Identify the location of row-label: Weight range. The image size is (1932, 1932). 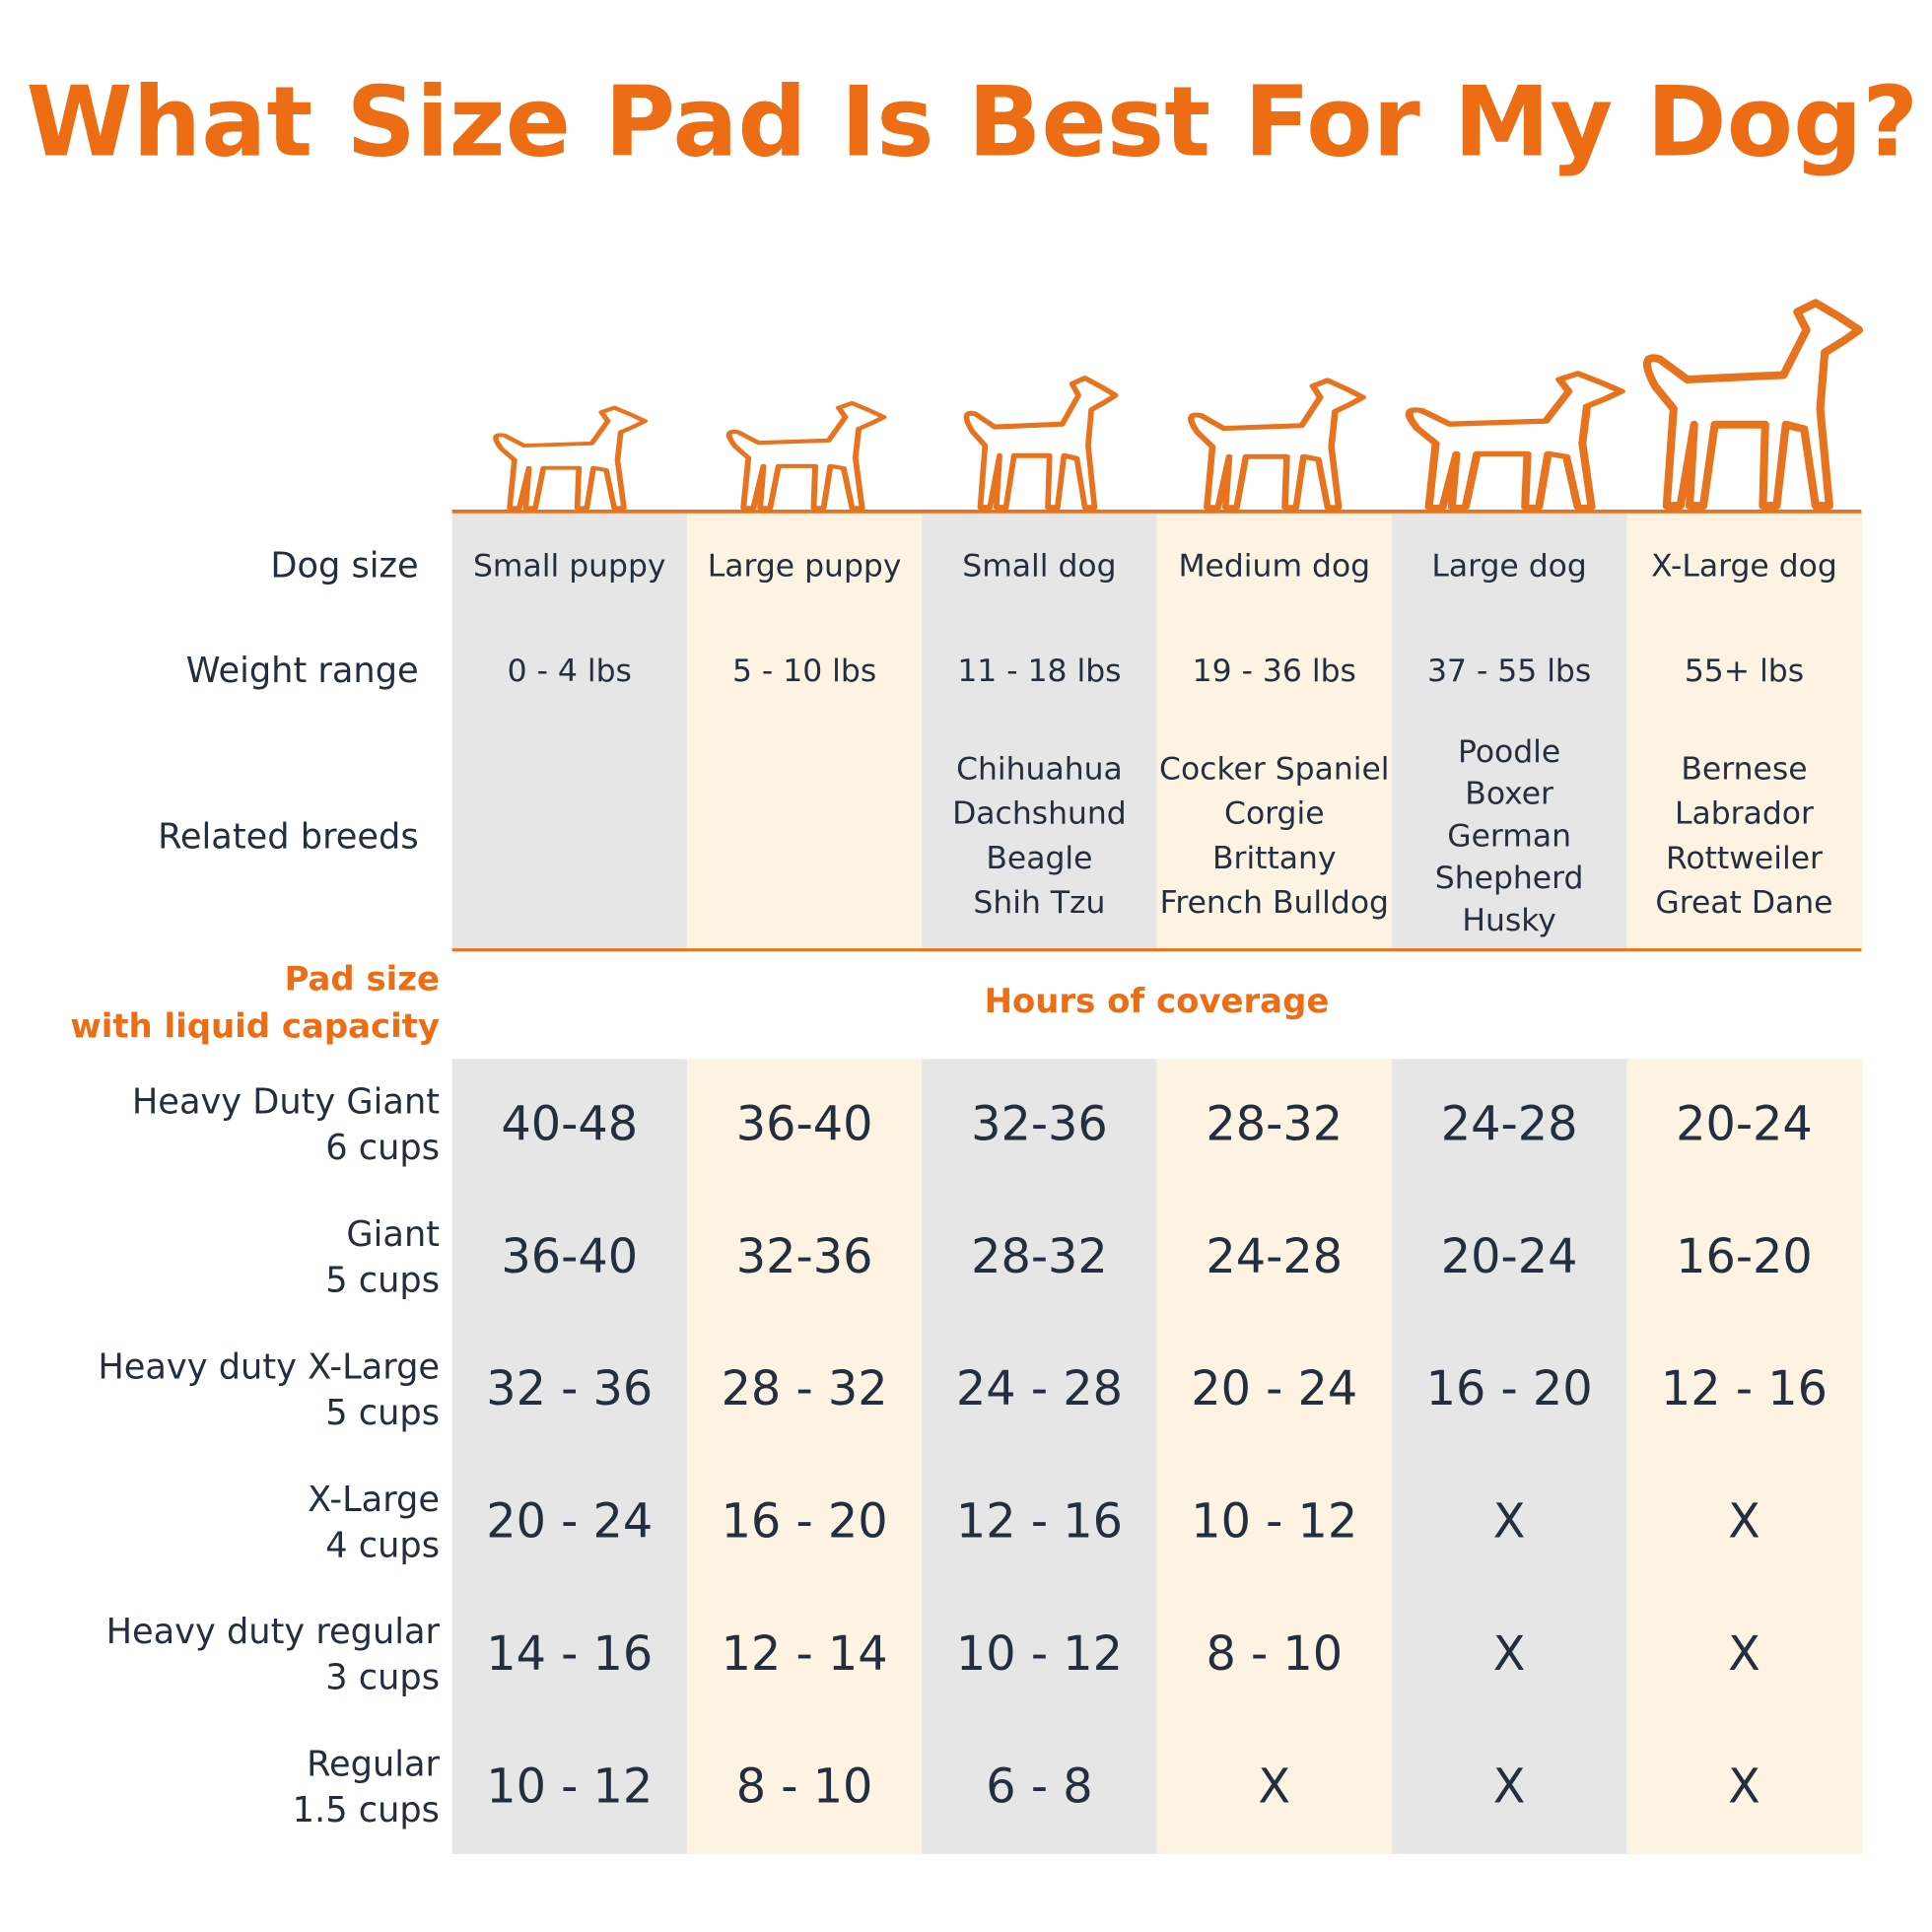
(302, 671).